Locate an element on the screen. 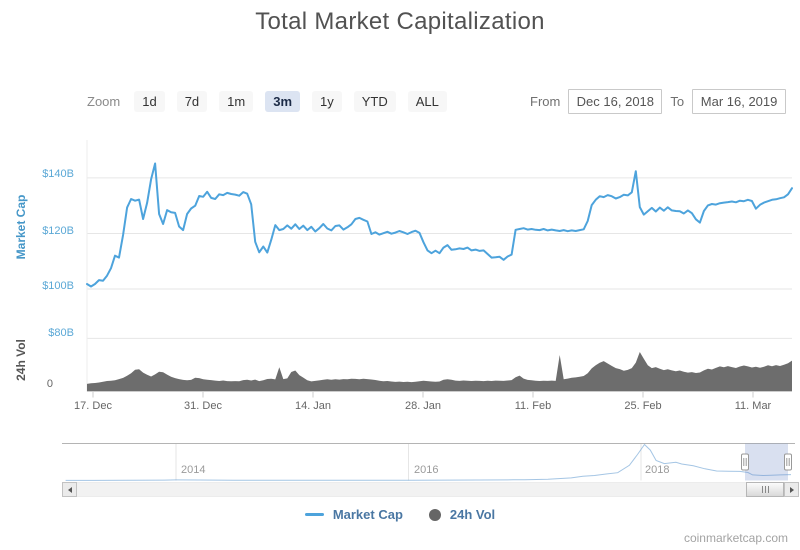 The height and width of the screenshot is (550, 800). chart-title: Total Market Capitalization is located at coordinates (400, 21).